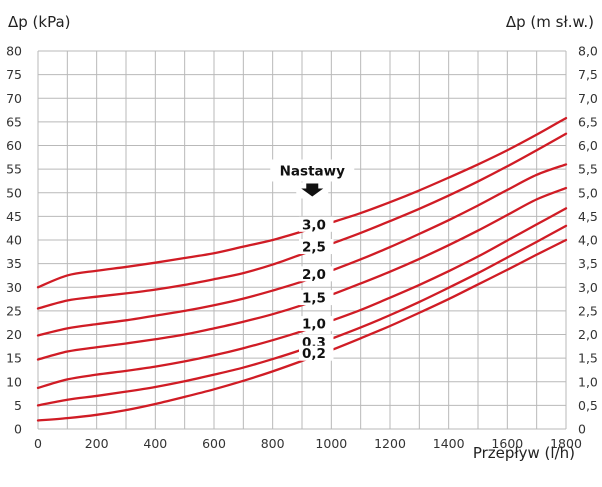  What do you see at coordinates (588, 192) in the screenshot?
I see `y-tick-right: 5,0` at bounding box center [588, 192].